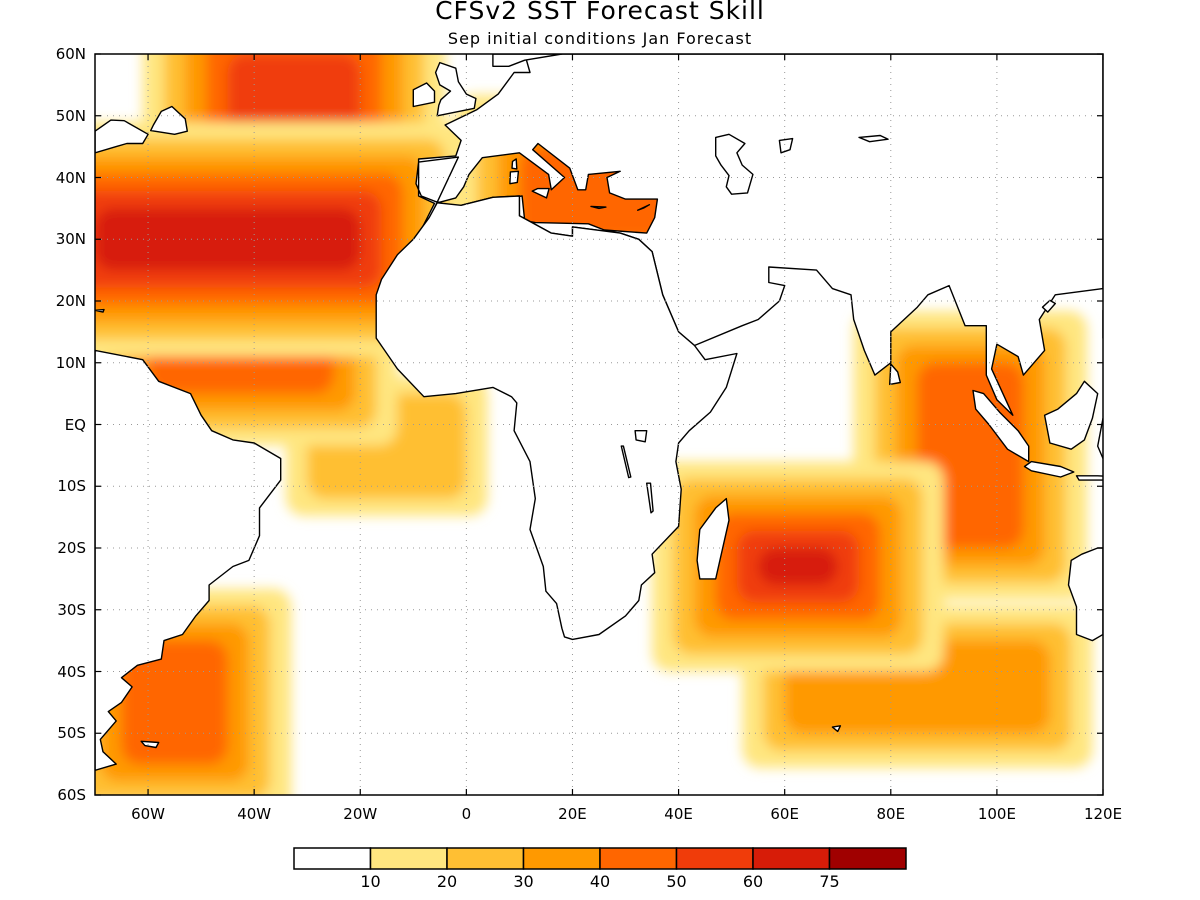  Describe the element at coordinates (100, 310) in the screenshot. I see `cuba-caribbean-outline` at that location.